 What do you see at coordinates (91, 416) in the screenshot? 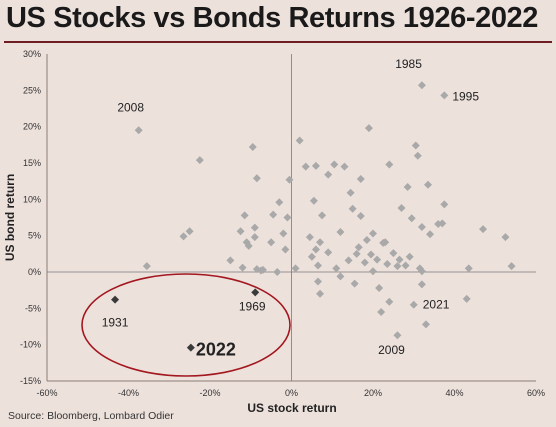
I see `source-note: Source: Bloomberg, Lombard Odier` at bounding box center [91, 416].